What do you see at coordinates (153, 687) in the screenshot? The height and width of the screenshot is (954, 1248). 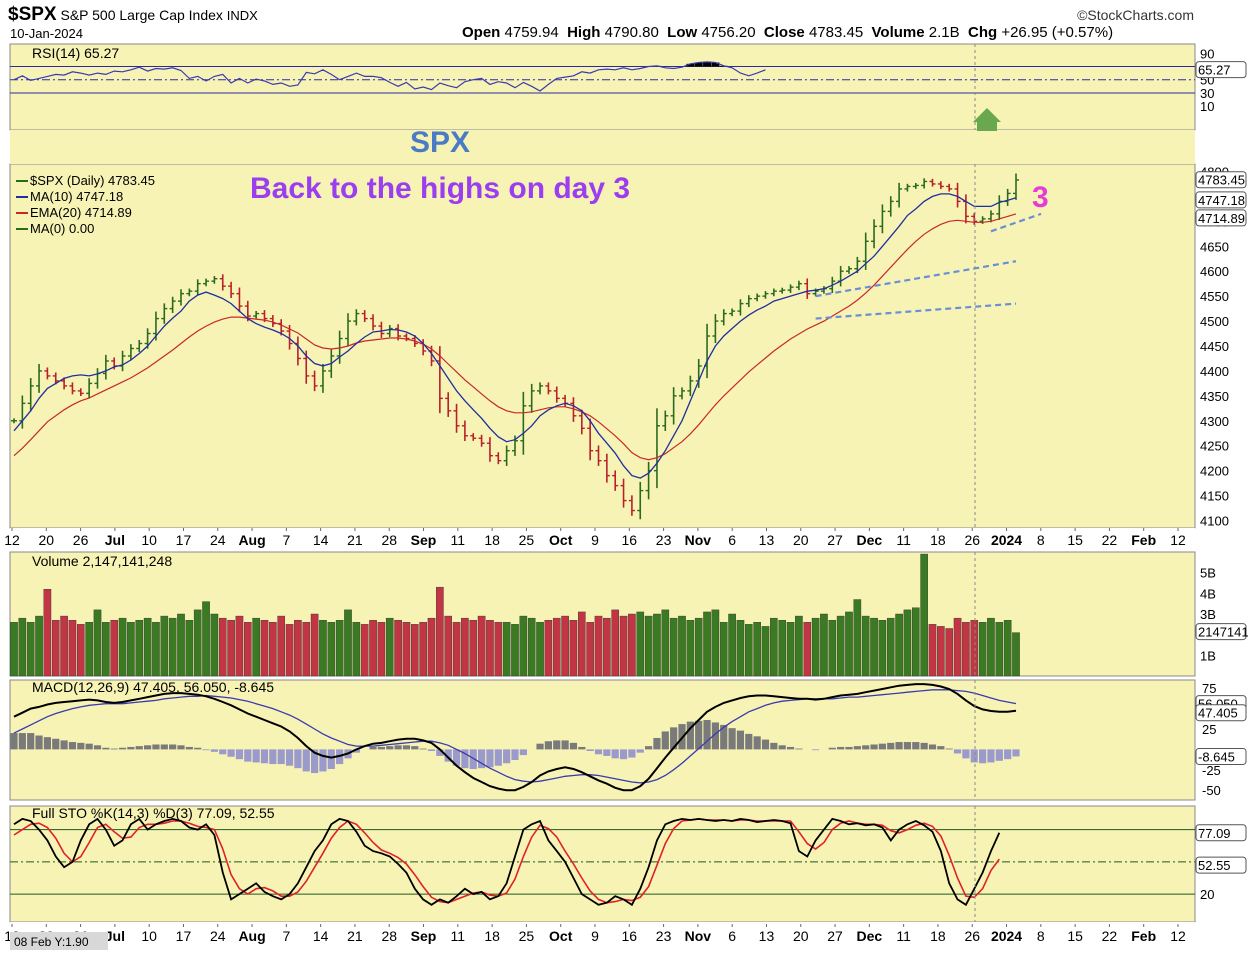 I see `macd-title: MACD(12,26,9) 47.405, 56.050, -8.645` at bounding box center [153, 687].